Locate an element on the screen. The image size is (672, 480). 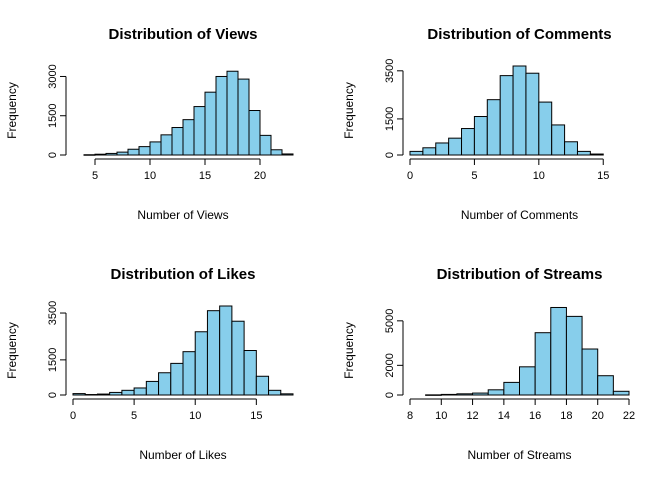
panel4-x-tick-label: 20 is located at coordinates (598, 416).